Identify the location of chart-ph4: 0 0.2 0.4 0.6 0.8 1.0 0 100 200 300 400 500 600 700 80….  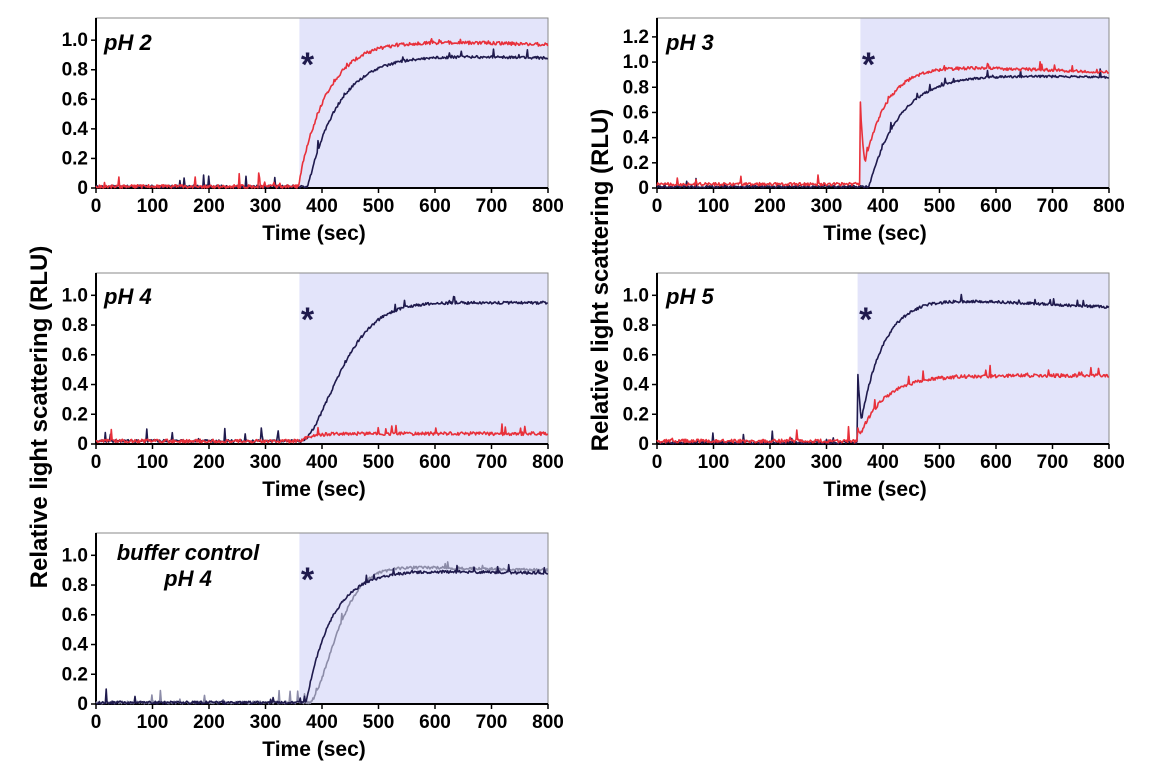
(313, 386).